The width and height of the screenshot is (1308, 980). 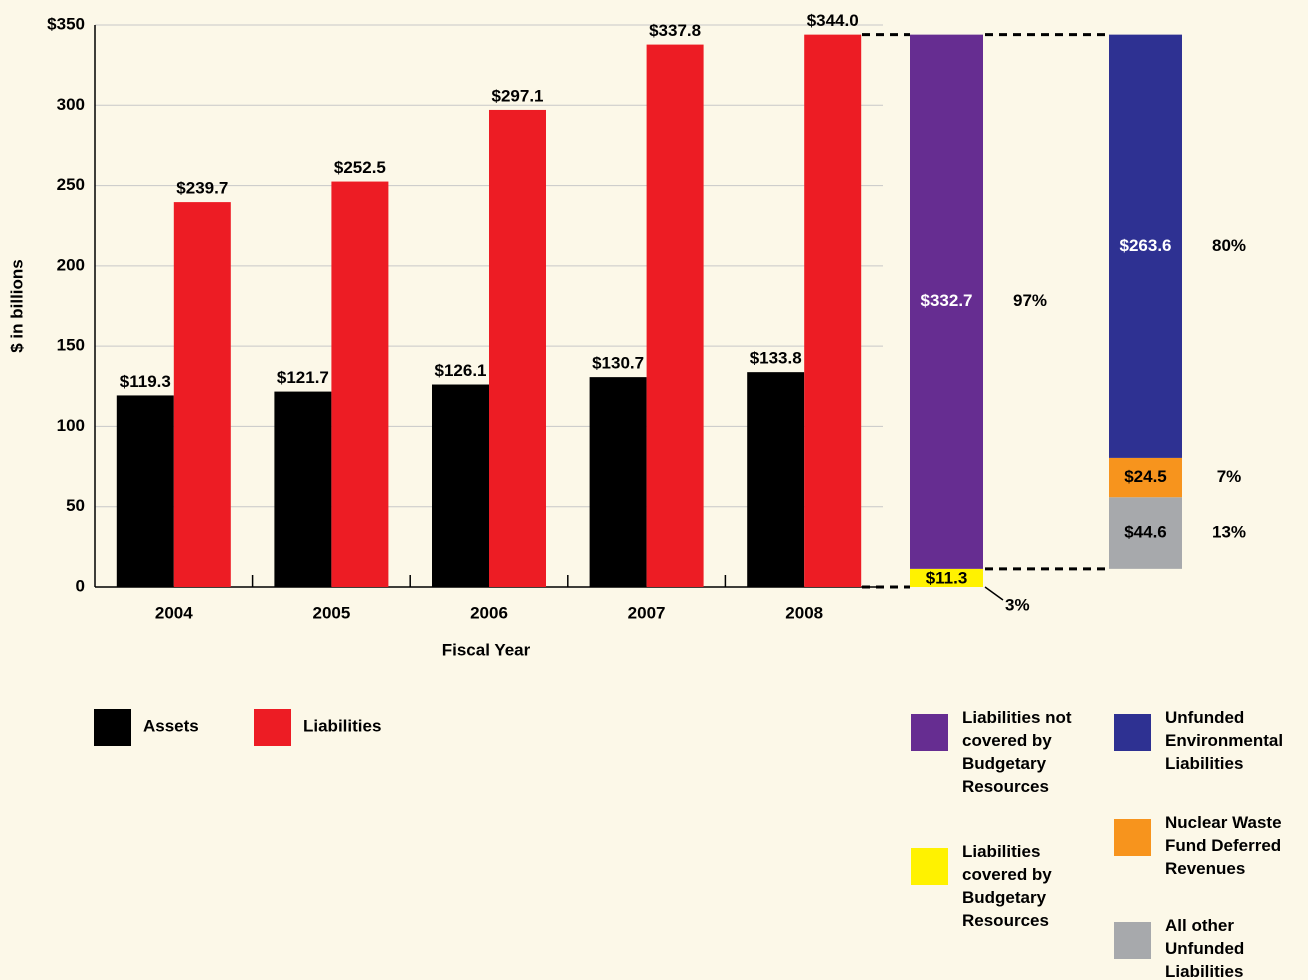 What do you see at coordinates (1030, 300) in the screenshot?
I see `percent-label: 97%` at bounding box center [1030, 300].